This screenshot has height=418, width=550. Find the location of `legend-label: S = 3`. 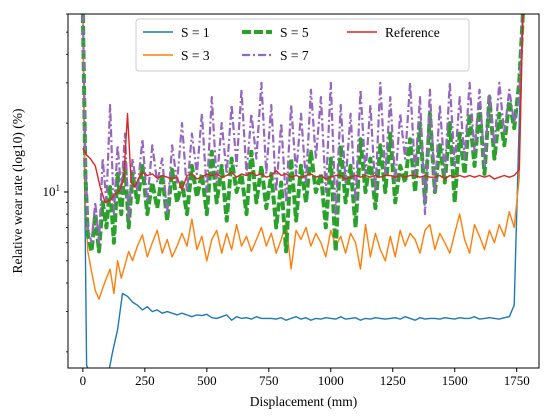

legend-label: S = 3 is located at coordinates (195, 55).